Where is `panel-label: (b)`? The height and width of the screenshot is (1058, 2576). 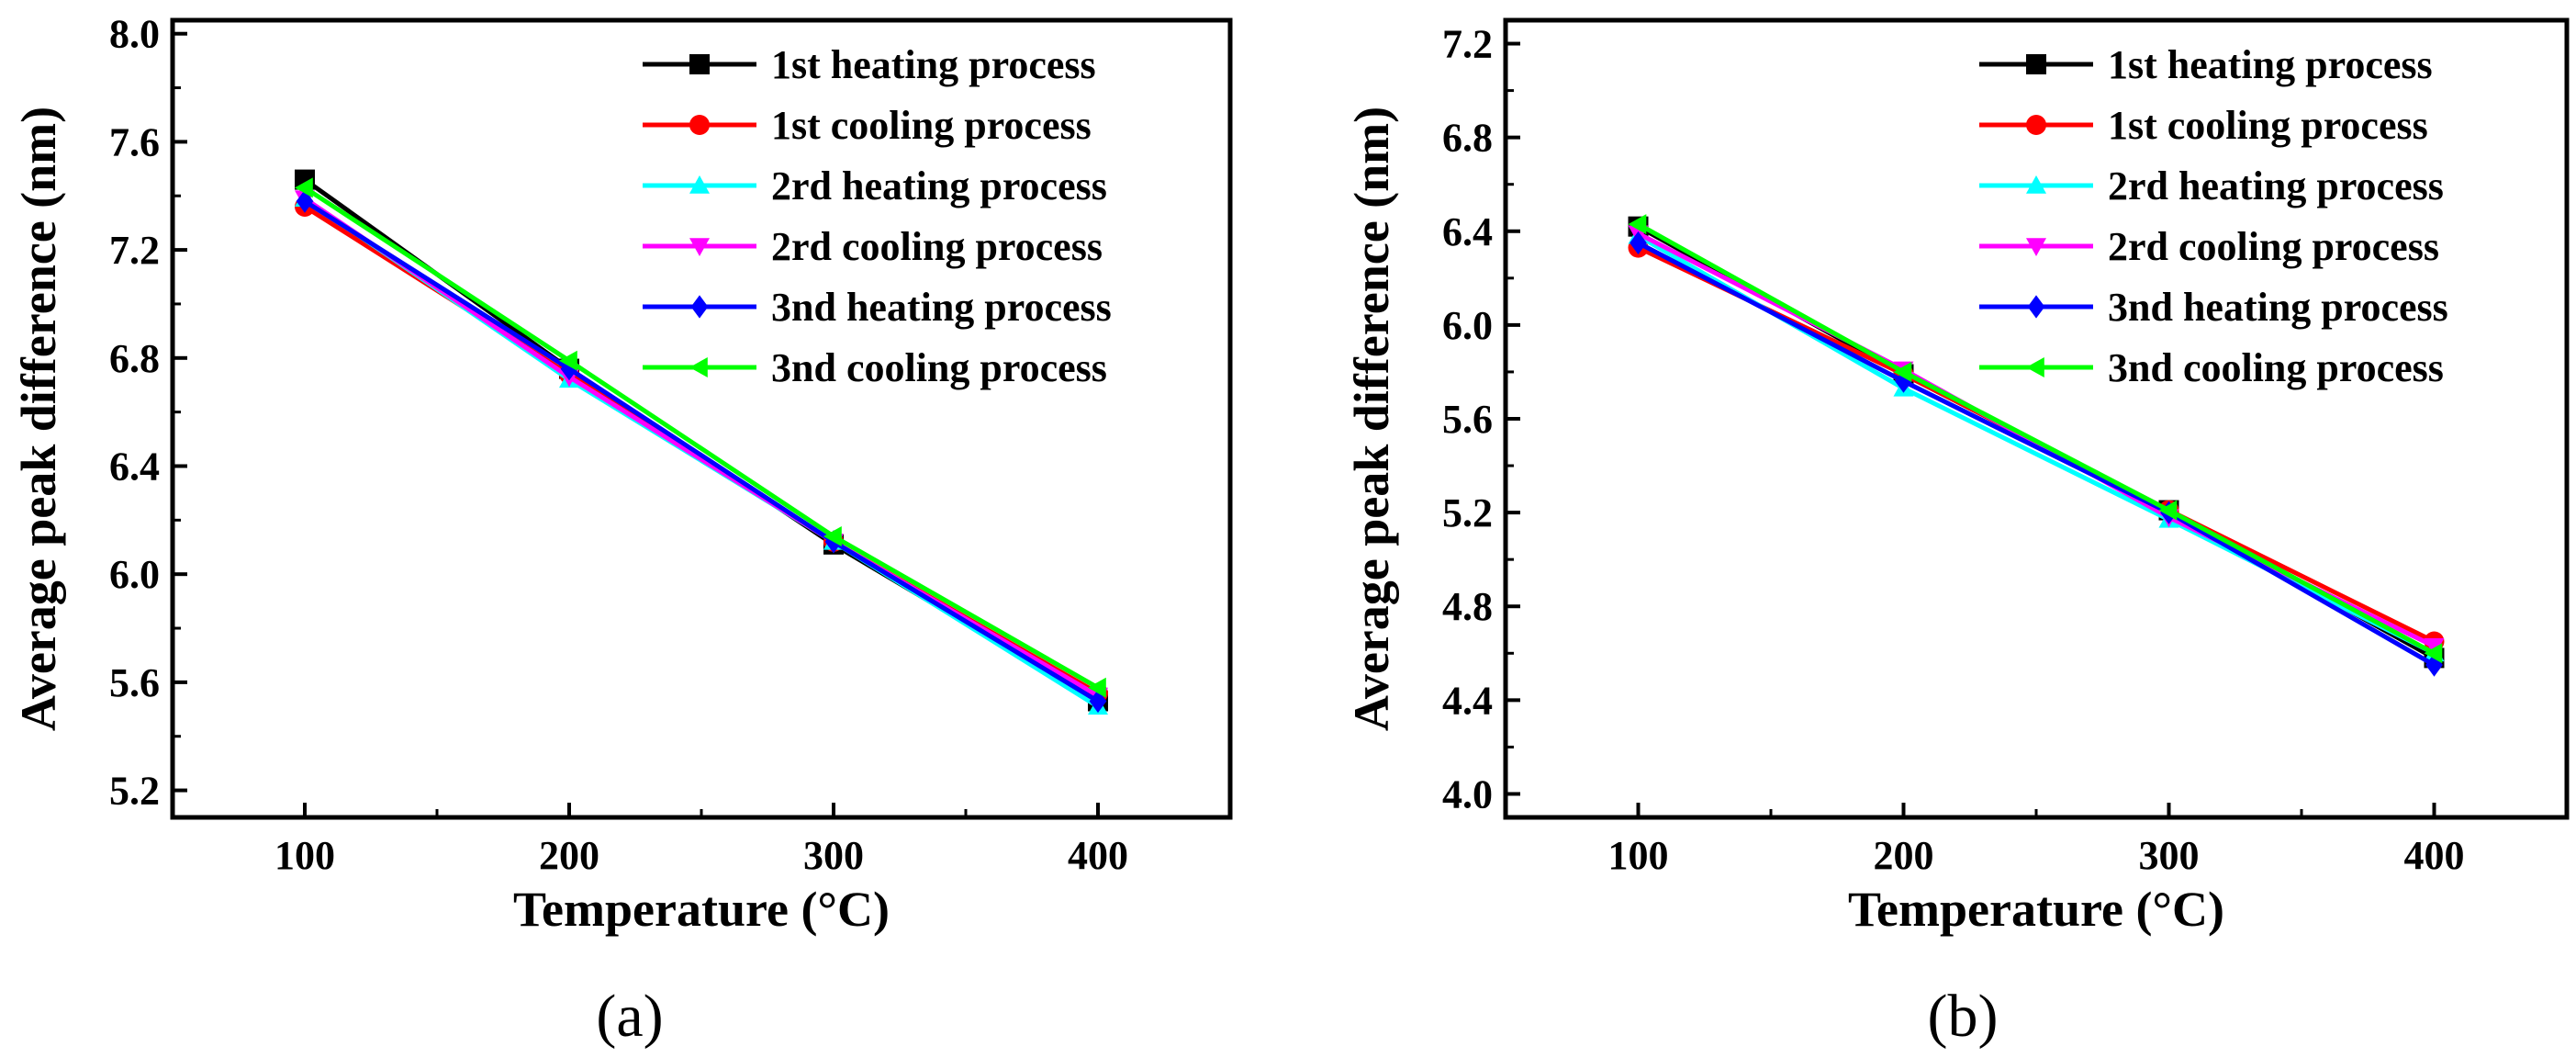 panel-label: (b) is located at coordinates (1963, 1016).